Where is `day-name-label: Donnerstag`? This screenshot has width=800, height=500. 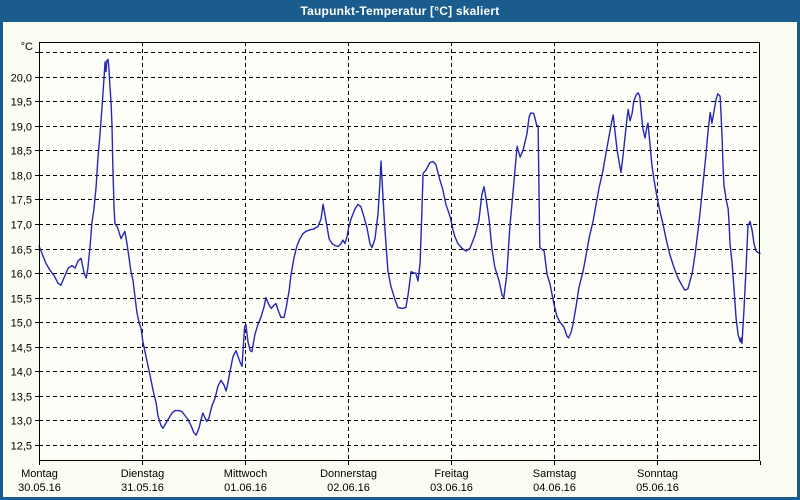 day-name-label: Donnerstag is located at coordinates (348, 474).